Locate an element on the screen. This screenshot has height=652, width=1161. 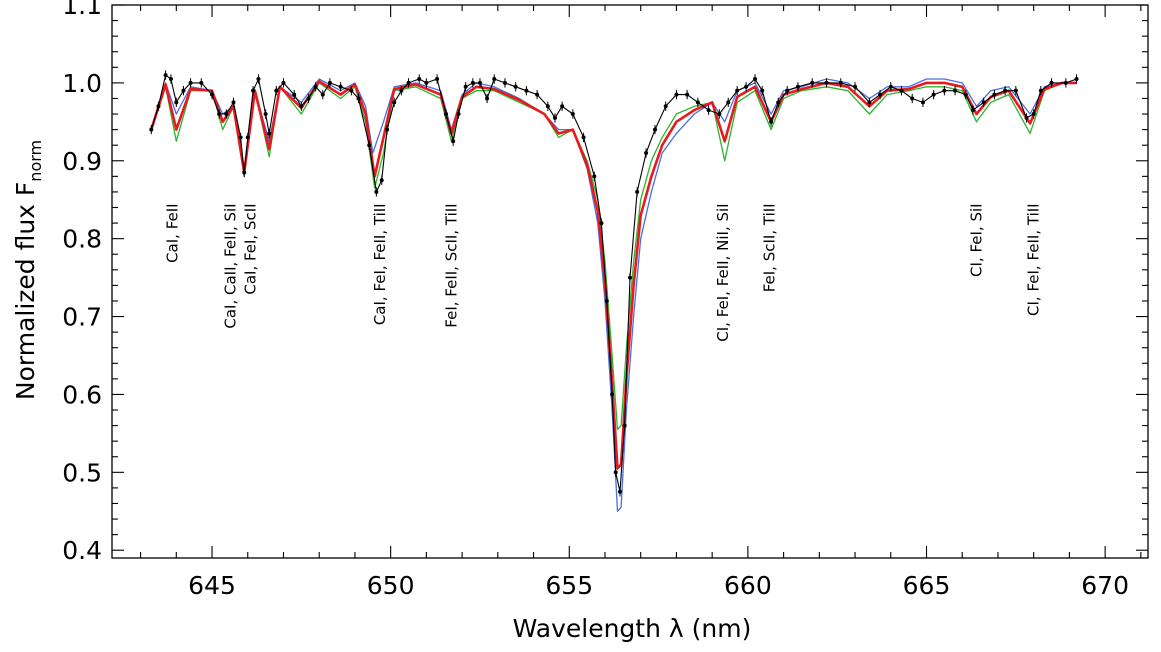
y-tick-label: 0.4 is located at coordinates (82, 550).